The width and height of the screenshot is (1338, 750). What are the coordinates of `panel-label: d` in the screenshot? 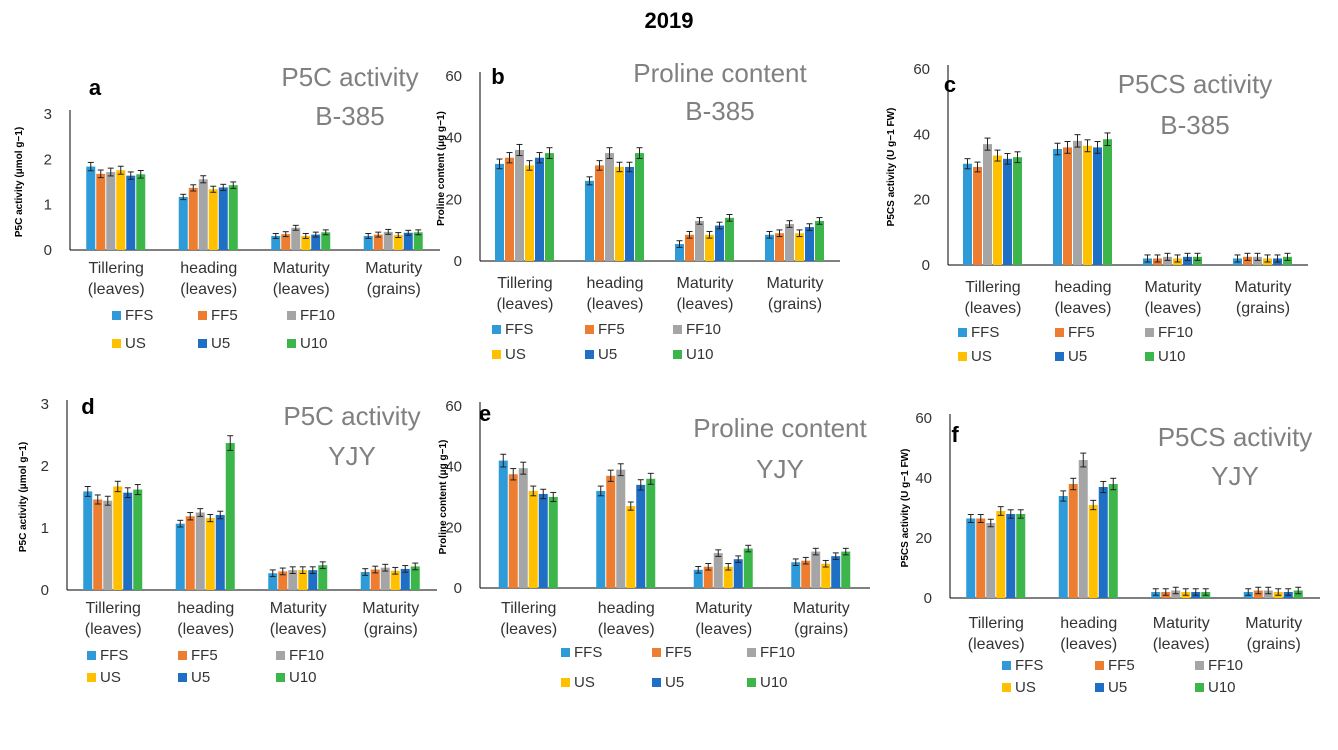 It's located at (87, 406).